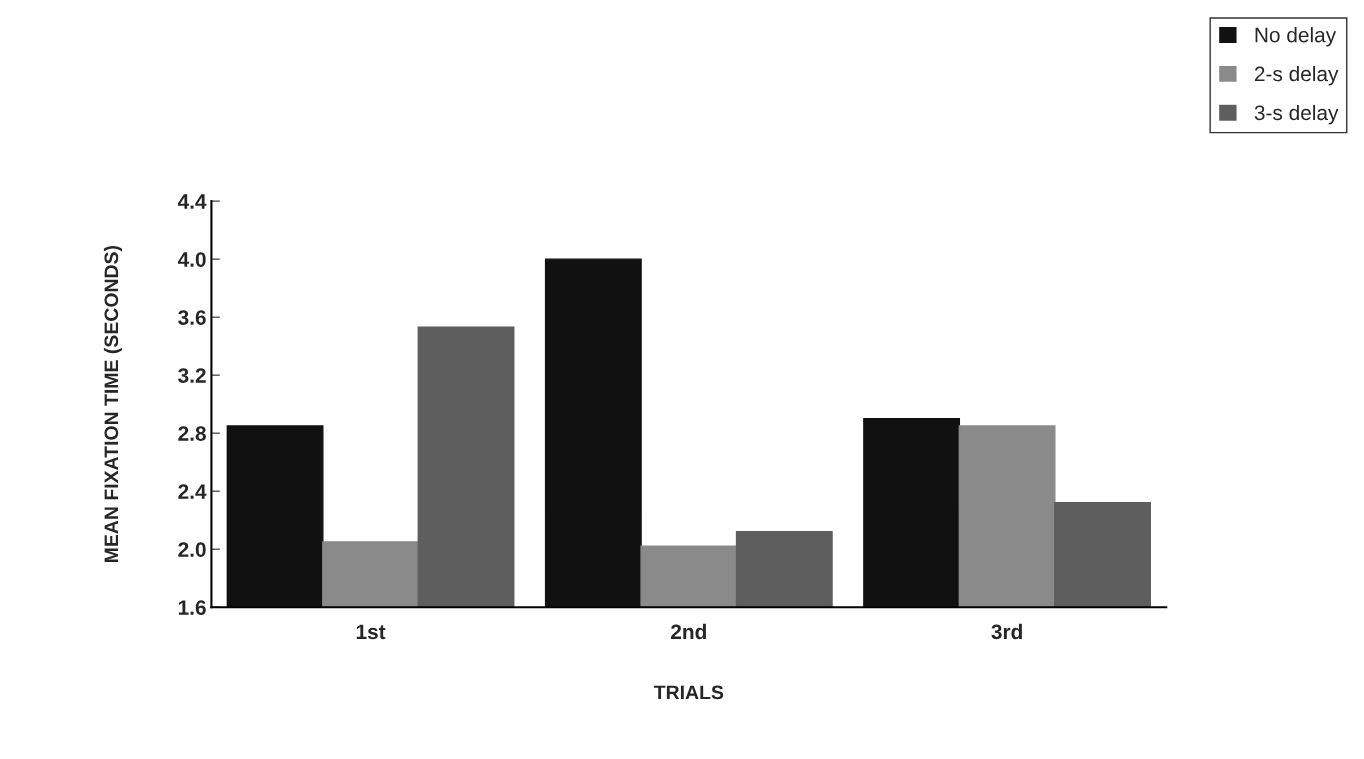 Image resolution: width=1364 pixels, height=759 pixels. Describe the element at coordinates (1296, 75) in the screenshot. I see `legend-label: 2-s delay` at that location.